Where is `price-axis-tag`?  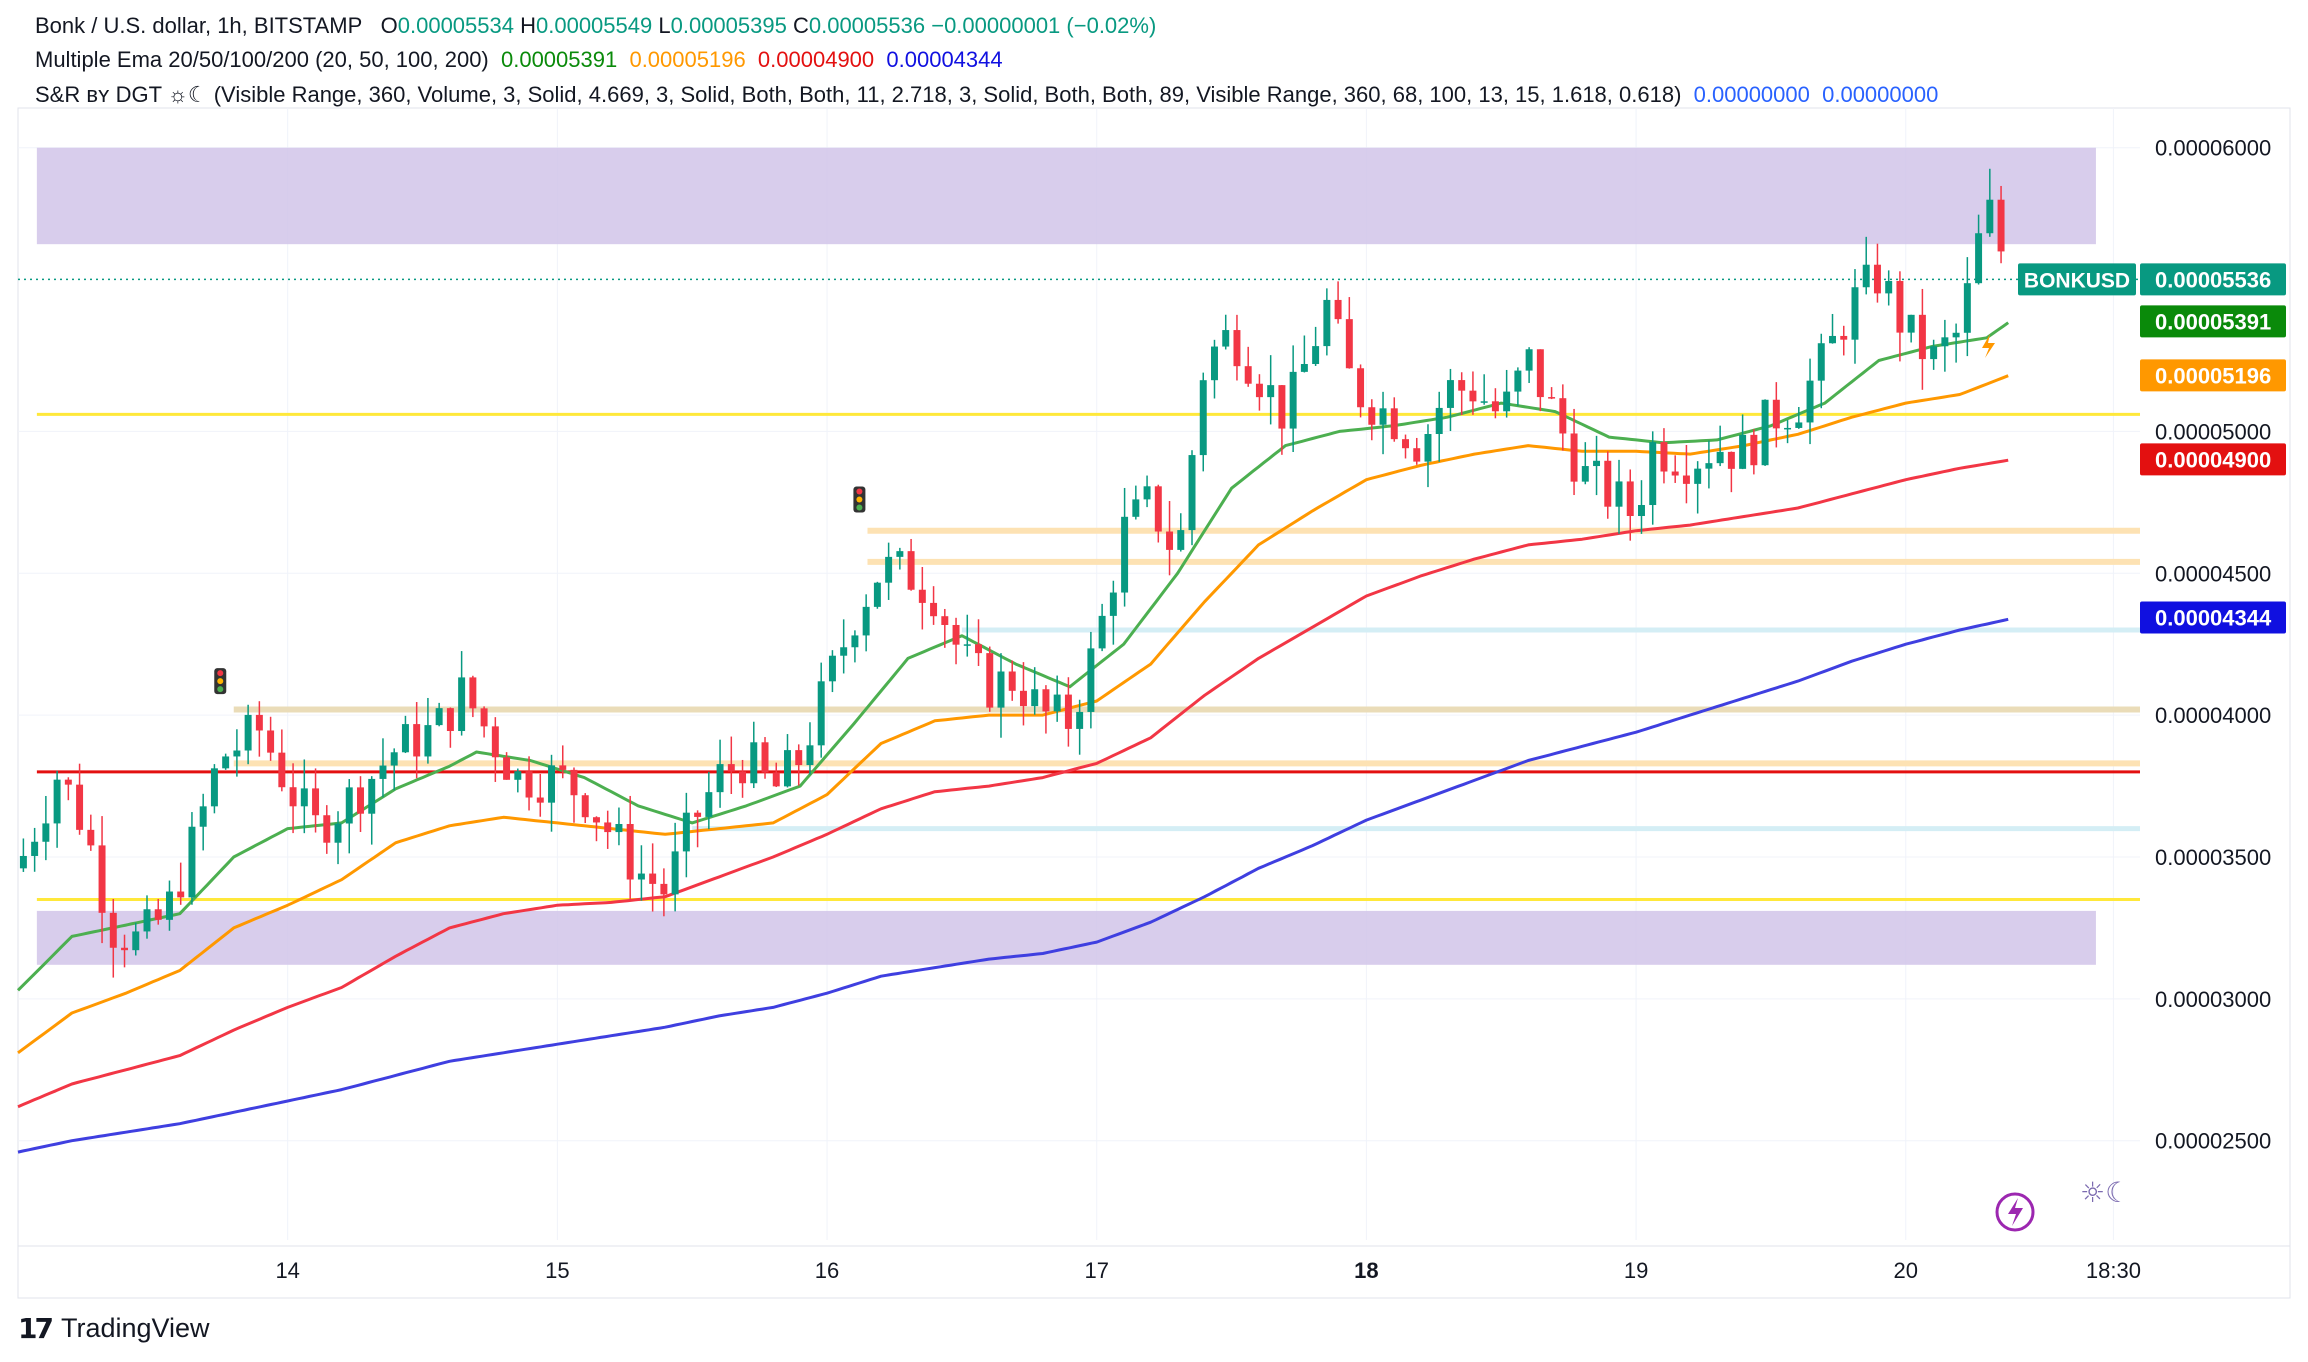
price-axis-tag is located at coordinates (2213, 459).